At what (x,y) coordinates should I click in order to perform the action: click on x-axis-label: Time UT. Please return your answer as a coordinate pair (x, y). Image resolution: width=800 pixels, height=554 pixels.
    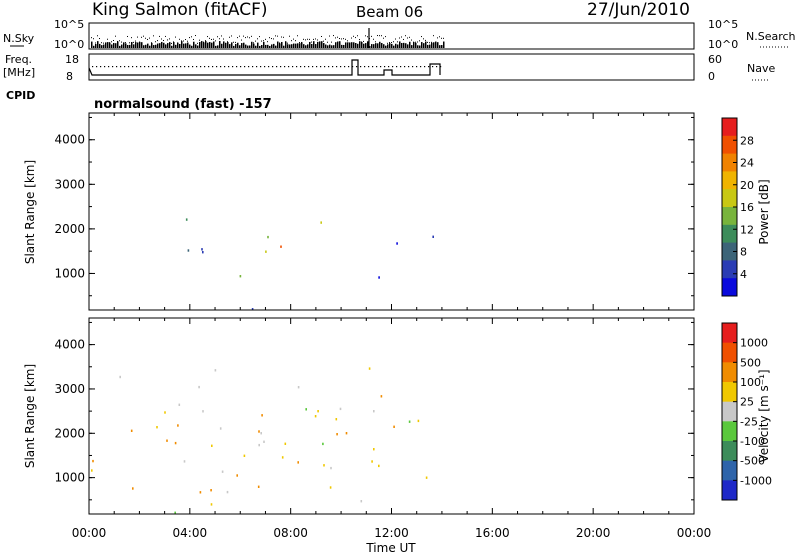
    Looking at the image, I should click on (390, 547).